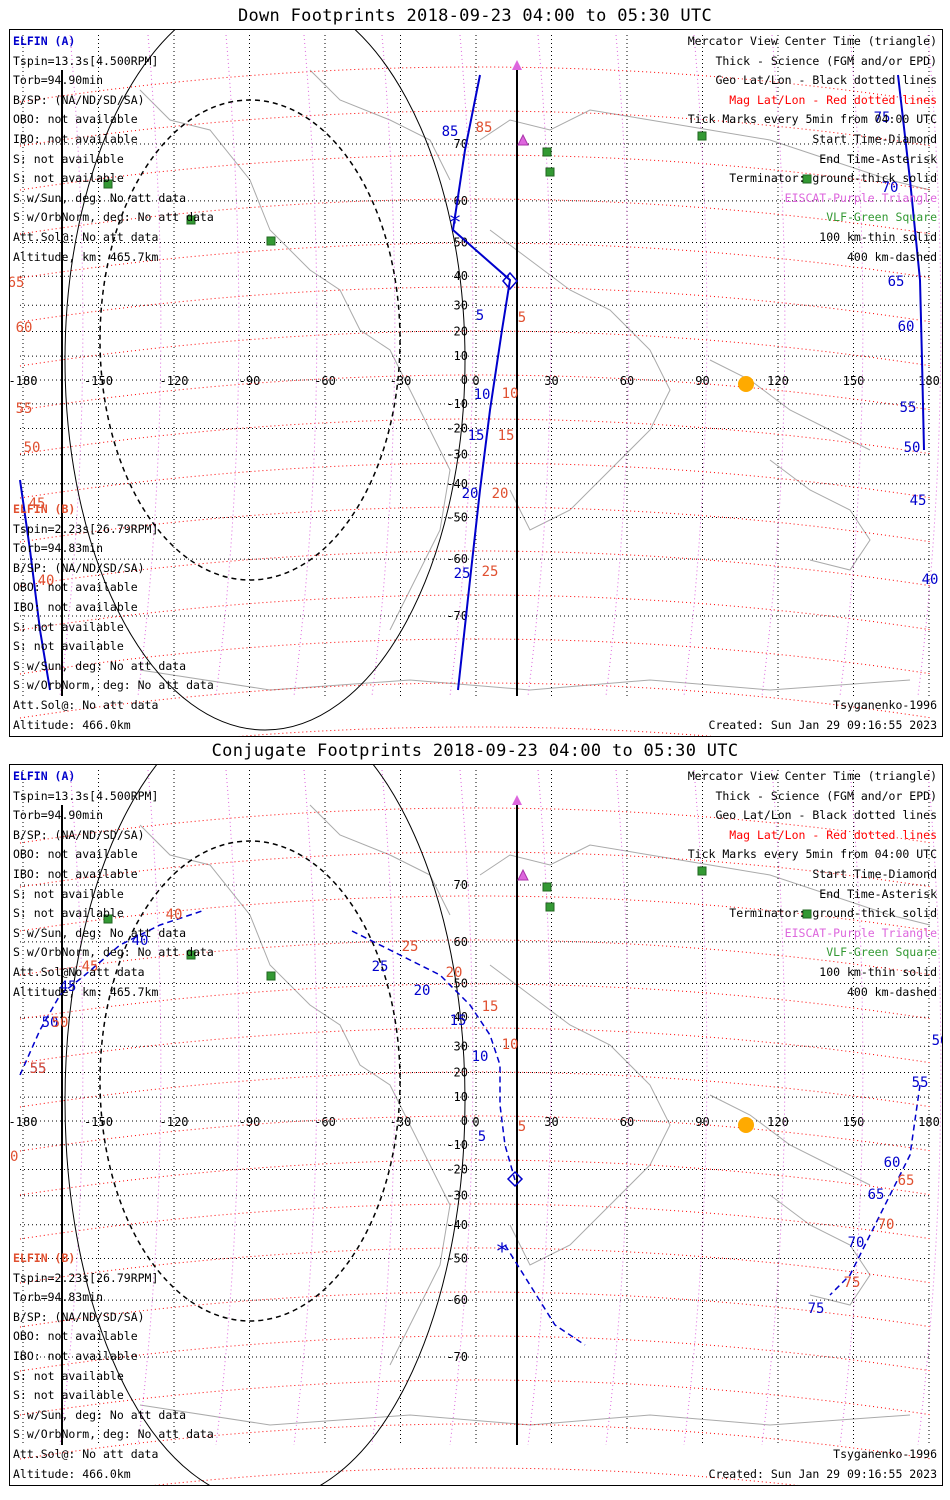  What do you see at coordinates (812, 119) in the screenshot?
I see `legend-item: Tick Marks every 5min from 04:00 UTC` at bounding box center [812, 119].